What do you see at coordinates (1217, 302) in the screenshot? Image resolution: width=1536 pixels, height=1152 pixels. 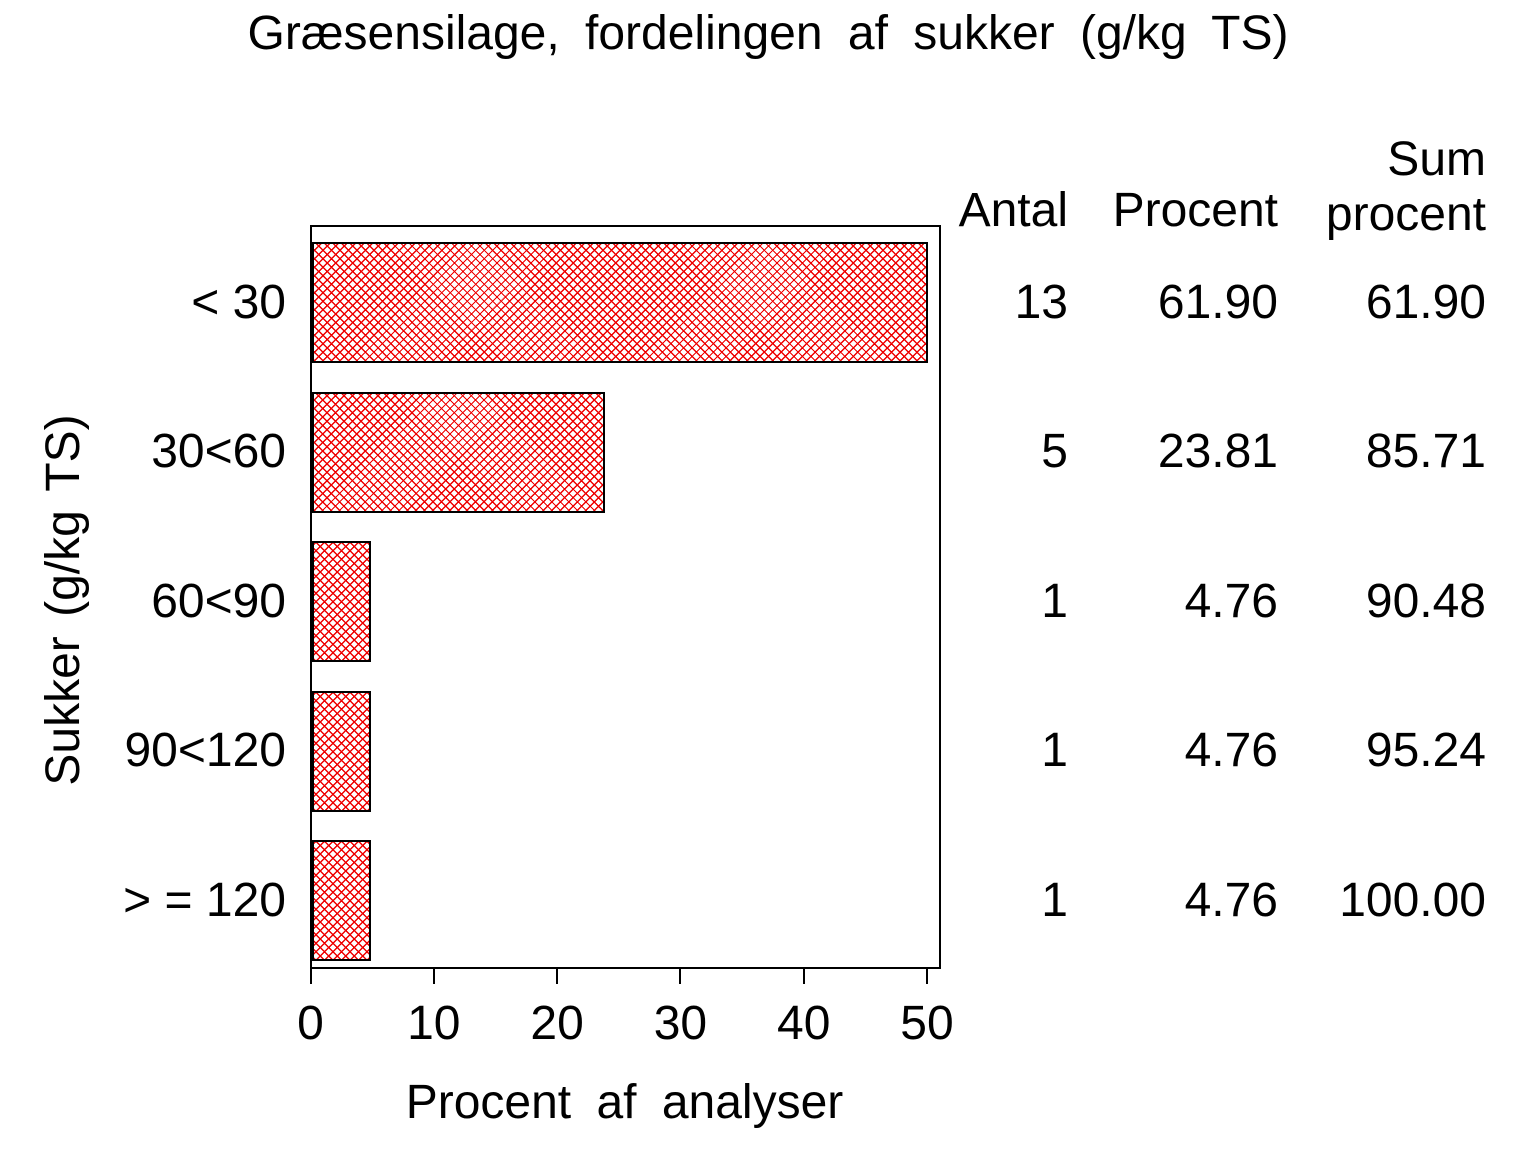 I see `procent-value: 61.90` at bounding box center [1217, 302].